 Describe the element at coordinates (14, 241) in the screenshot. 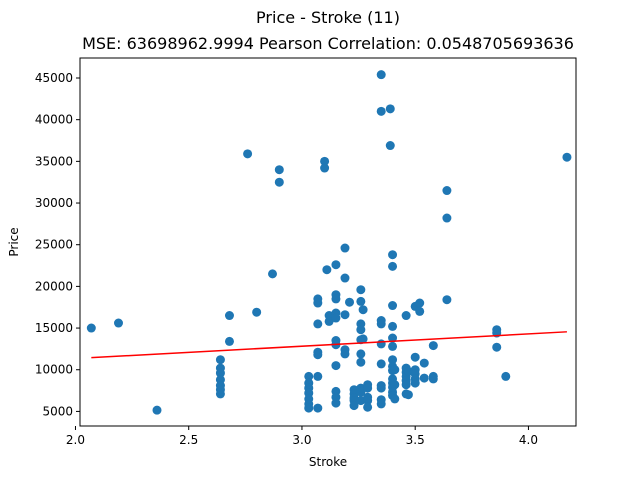

I see `y-axis-label: Price` at that location.